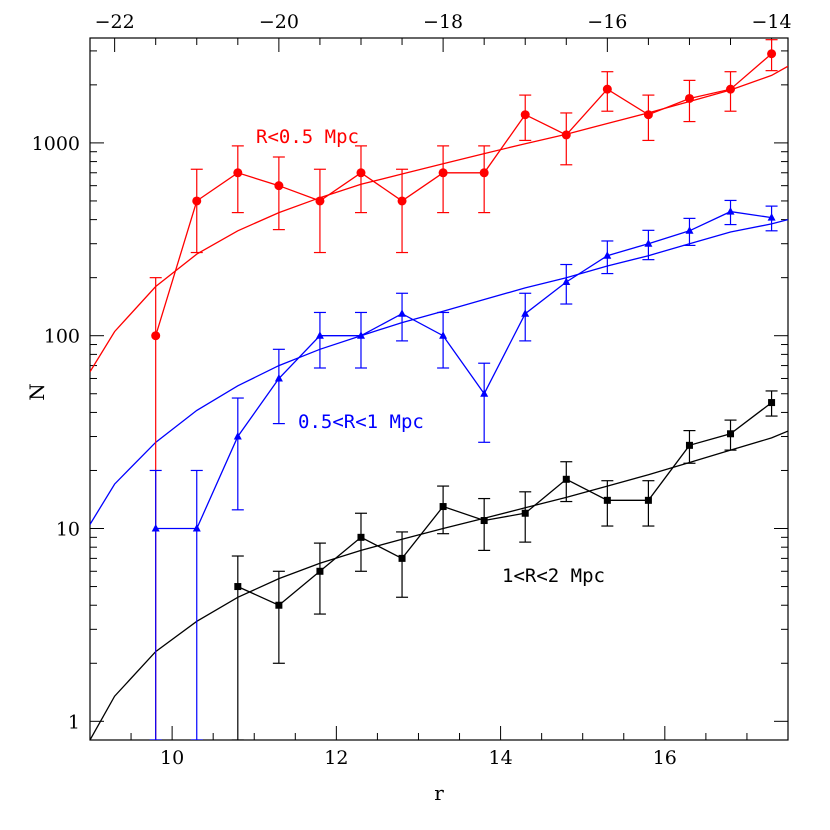 The height and width of the screenshot is (830, 830). What do you see at coordinates (74, 722) in the screenshot?
I see `y-tick-label: 1` at bounding box center [74, 722].